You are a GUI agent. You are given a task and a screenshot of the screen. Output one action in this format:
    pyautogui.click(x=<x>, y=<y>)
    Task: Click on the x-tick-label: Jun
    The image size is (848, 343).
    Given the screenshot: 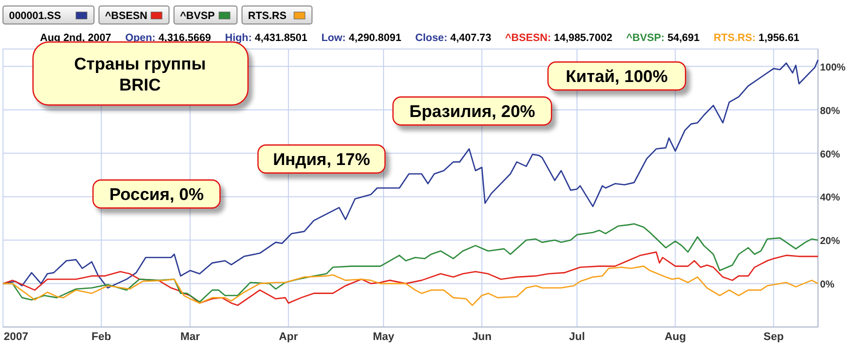 What is the action you would take?
    pyautogui.click(x=482, y=337)
    